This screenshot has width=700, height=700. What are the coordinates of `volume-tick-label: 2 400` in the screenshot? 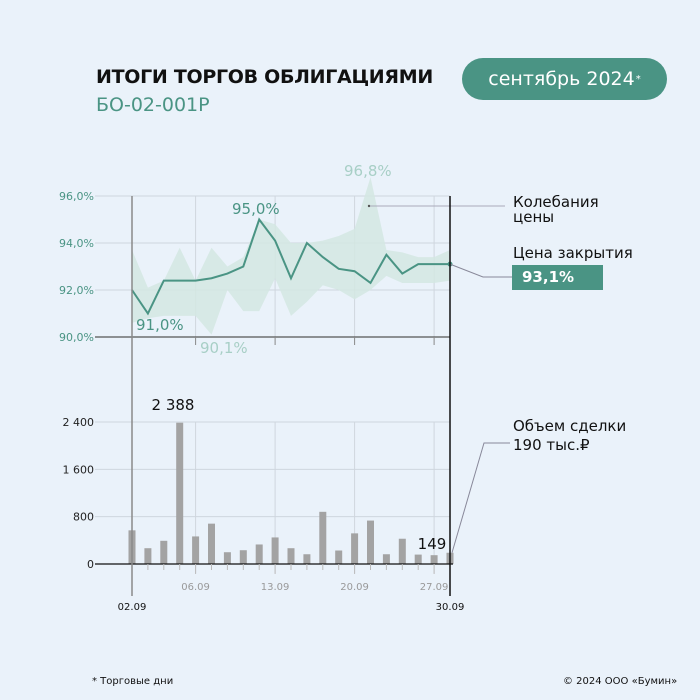 It's located at (79, 422).